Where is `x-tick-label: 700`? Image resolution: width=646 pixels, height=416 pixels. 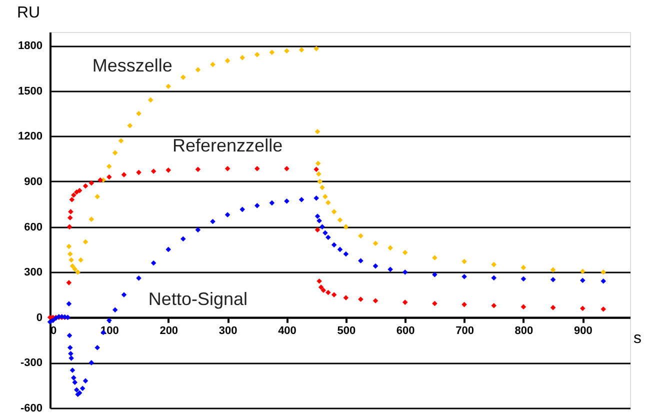
x-tick-label: 700 is located at coordinates (465, 330).